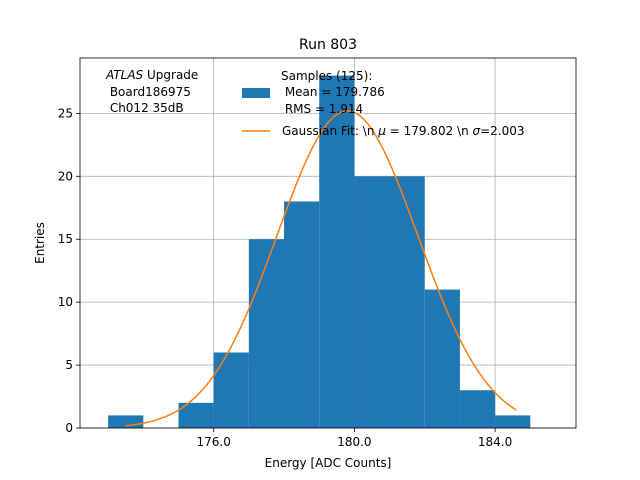 Image resolution: width=640 pixels, height=480 pixels. Describe the element at coordinates (170, 75) in the screenshot. I see `annotation-upgrade-text: Upgrade` at that location.